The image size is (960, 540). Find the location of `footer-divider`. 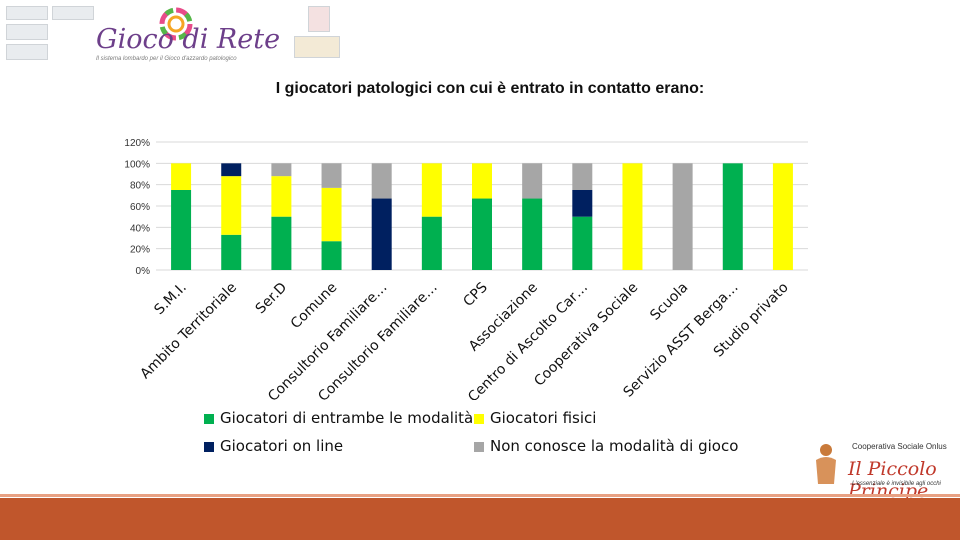

footer-divider is located at coordinates (480, 495).